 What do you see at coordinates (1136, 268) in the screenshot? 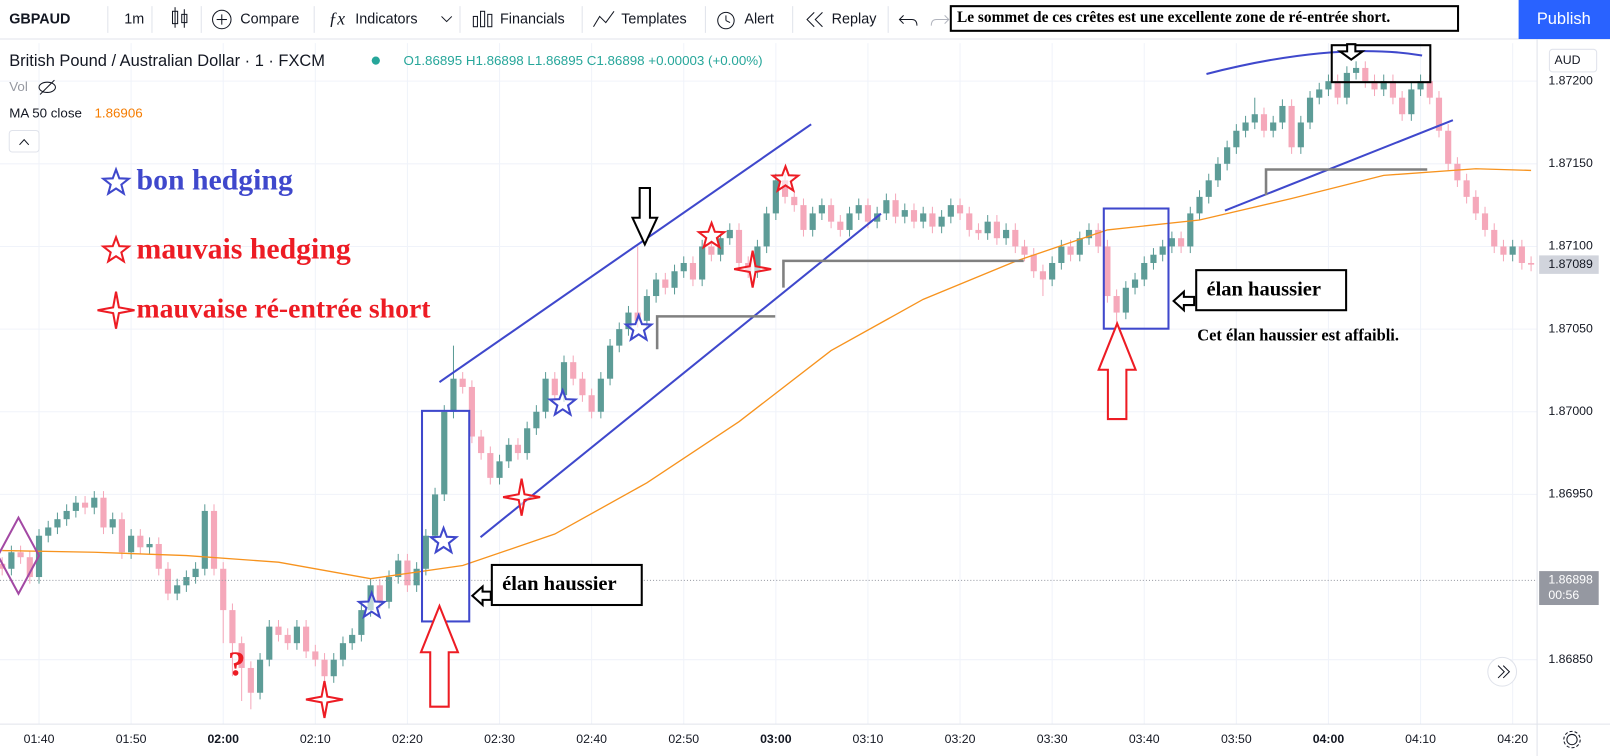
I see `zone-box` at bounding box center [1136, 268].